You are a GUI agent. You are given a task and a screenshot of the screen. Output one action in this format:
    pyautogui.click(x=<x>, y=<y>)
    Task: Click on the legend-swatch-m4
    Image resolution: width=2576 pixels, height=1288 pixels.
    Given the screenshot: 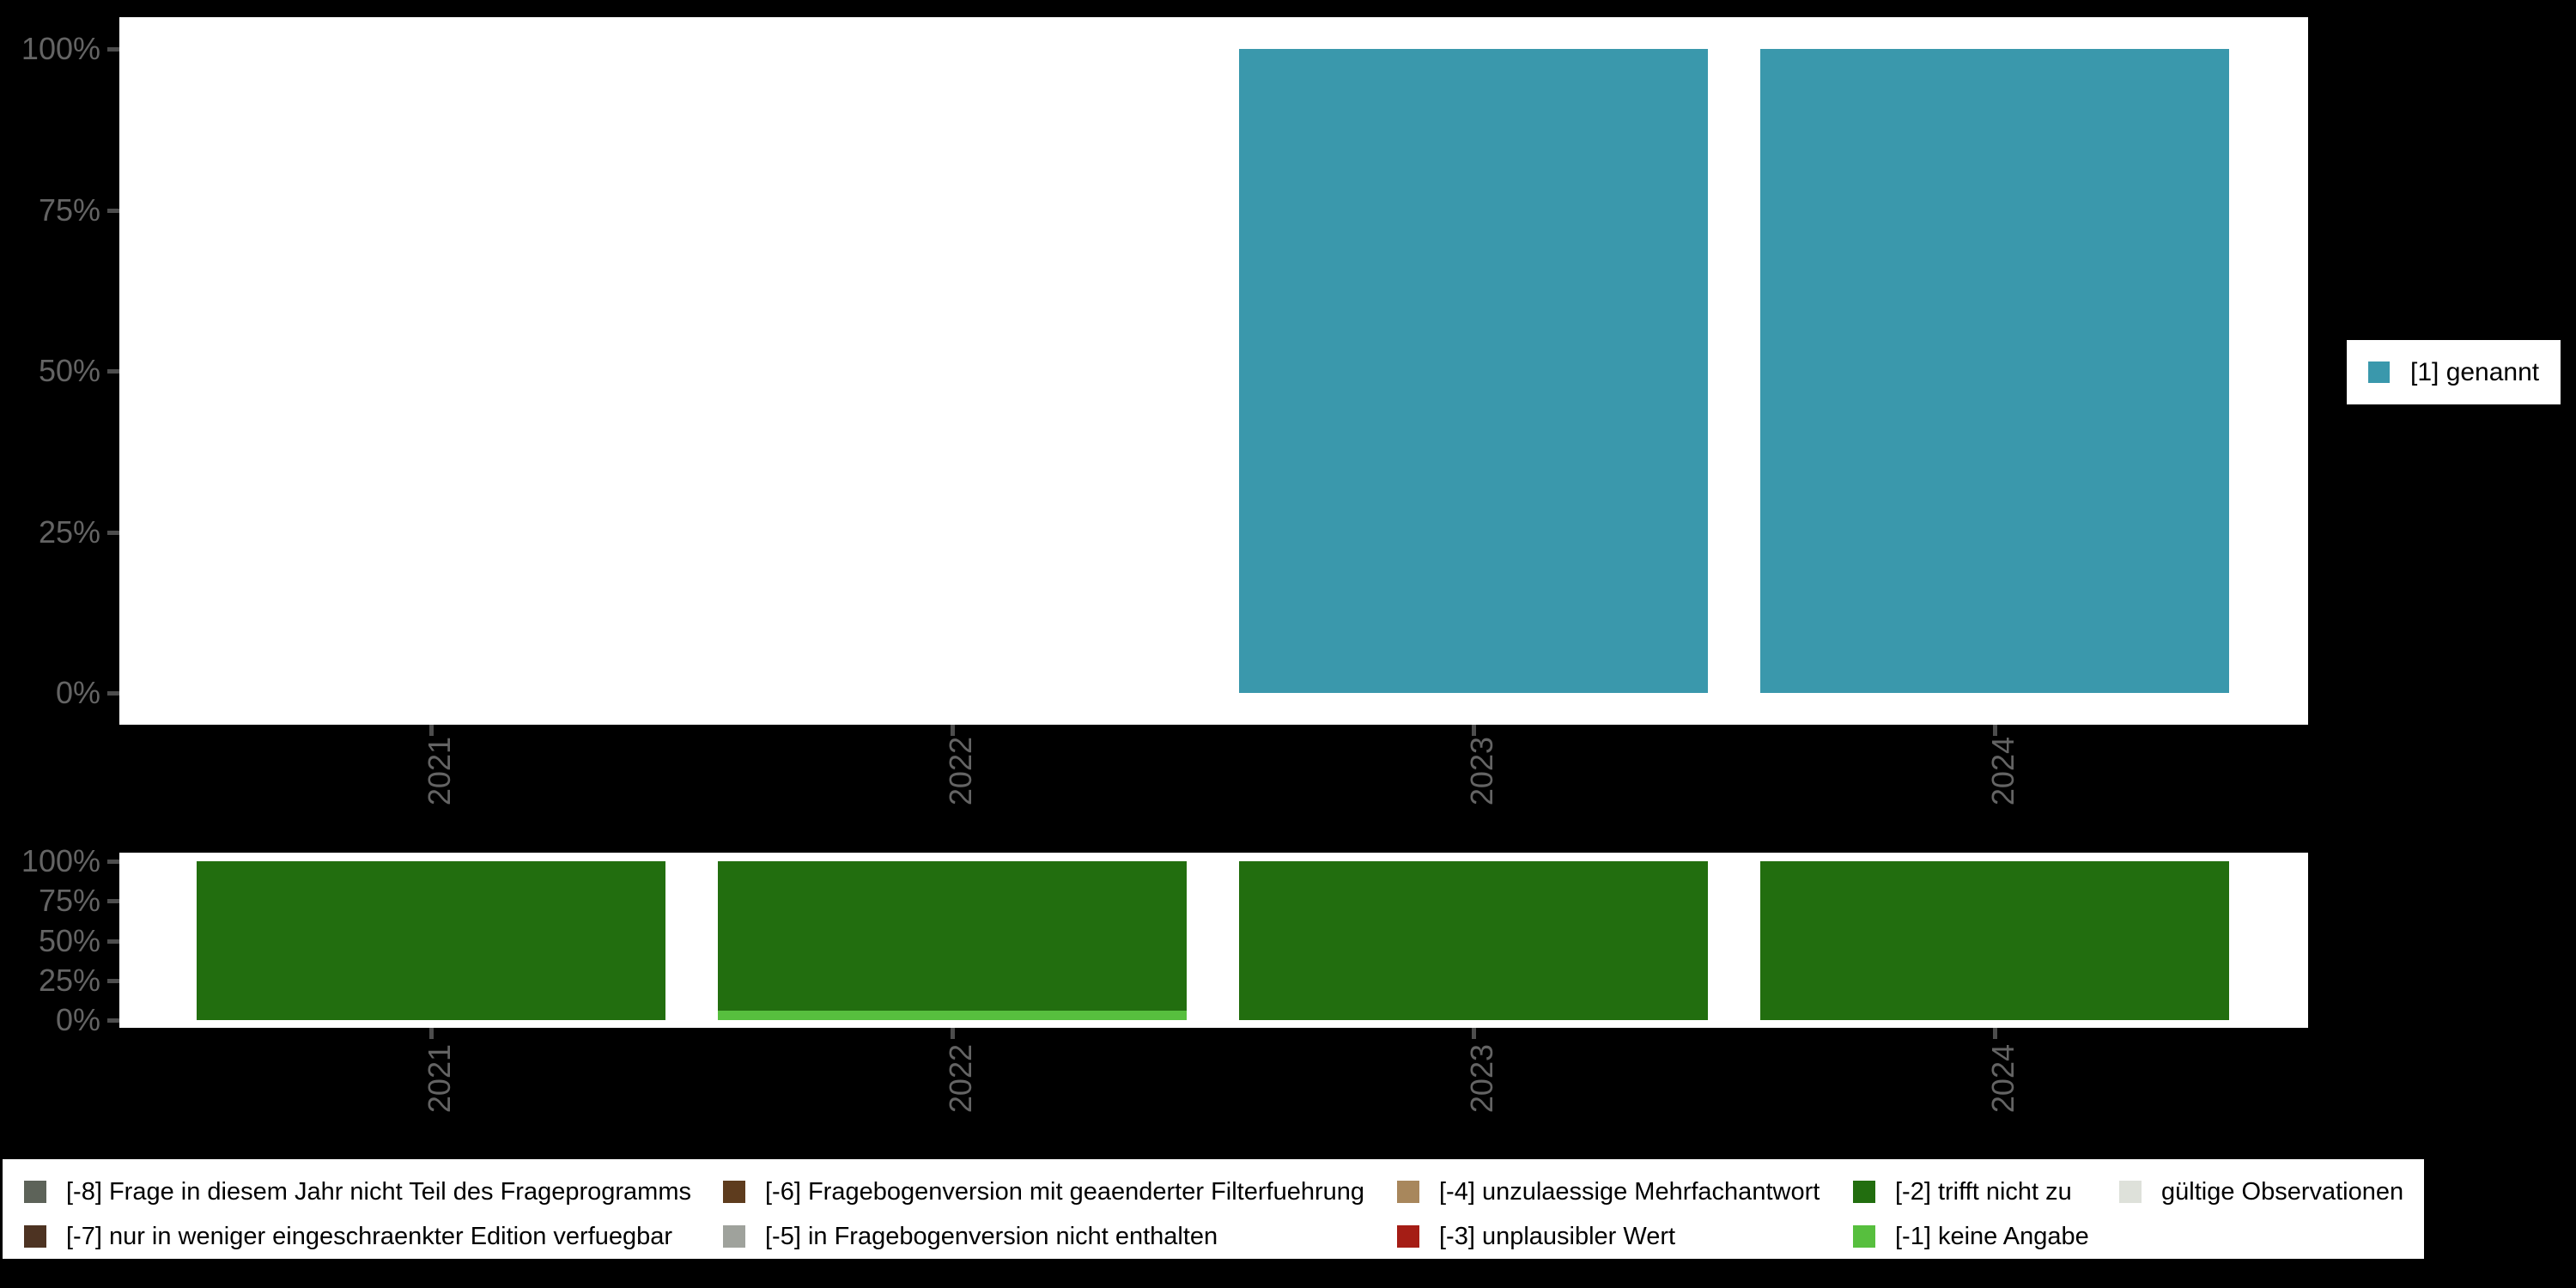 What is the action you would take?
    pyautogui.click(x=1408, y=1192)
    